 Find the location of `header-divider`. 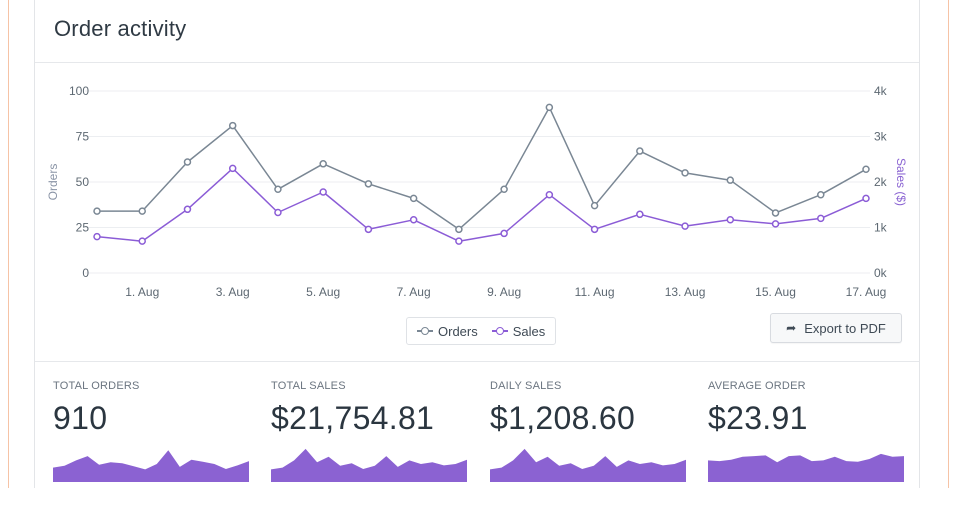

header-divider is located at coordinates (477, 62).